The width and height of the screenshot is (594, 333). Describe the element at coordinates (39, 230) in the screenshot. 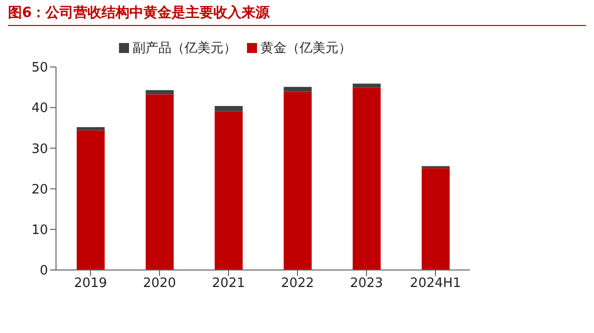

I see `y-tick-label: 10` at that location.